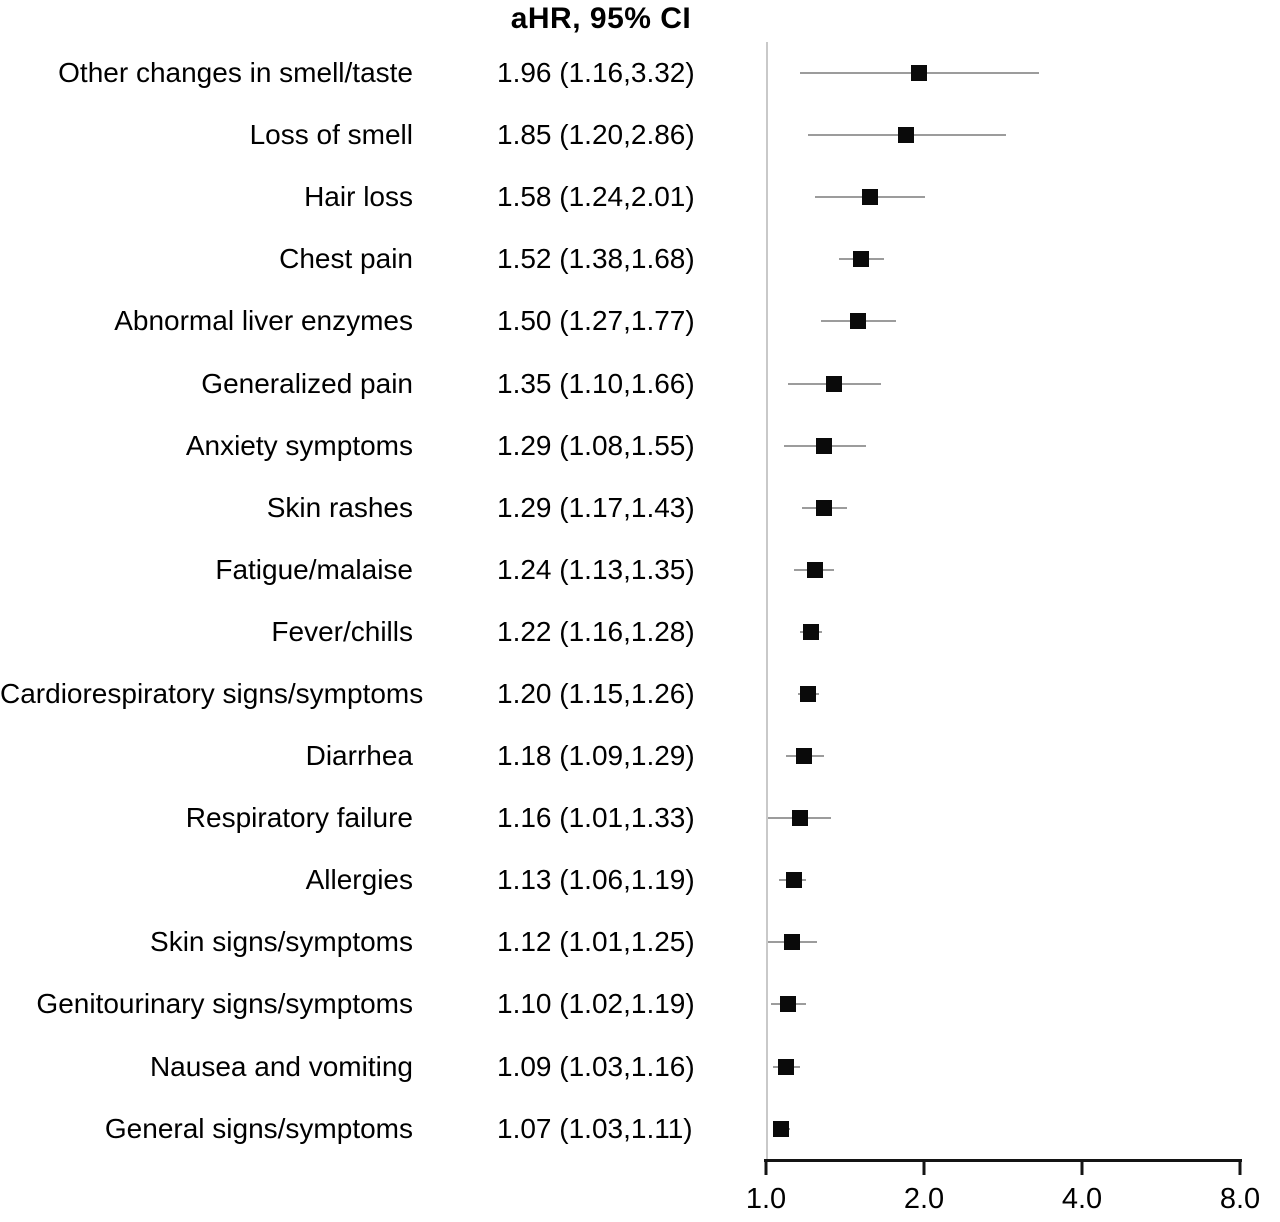 This screenshot has width=1280, height=1222. What do you see at coordinates (596, 507) in the screenshot?
I see `row-estimate-ci-text: 1.29 (1.17,1.43)` at bounding box center [596, 507].